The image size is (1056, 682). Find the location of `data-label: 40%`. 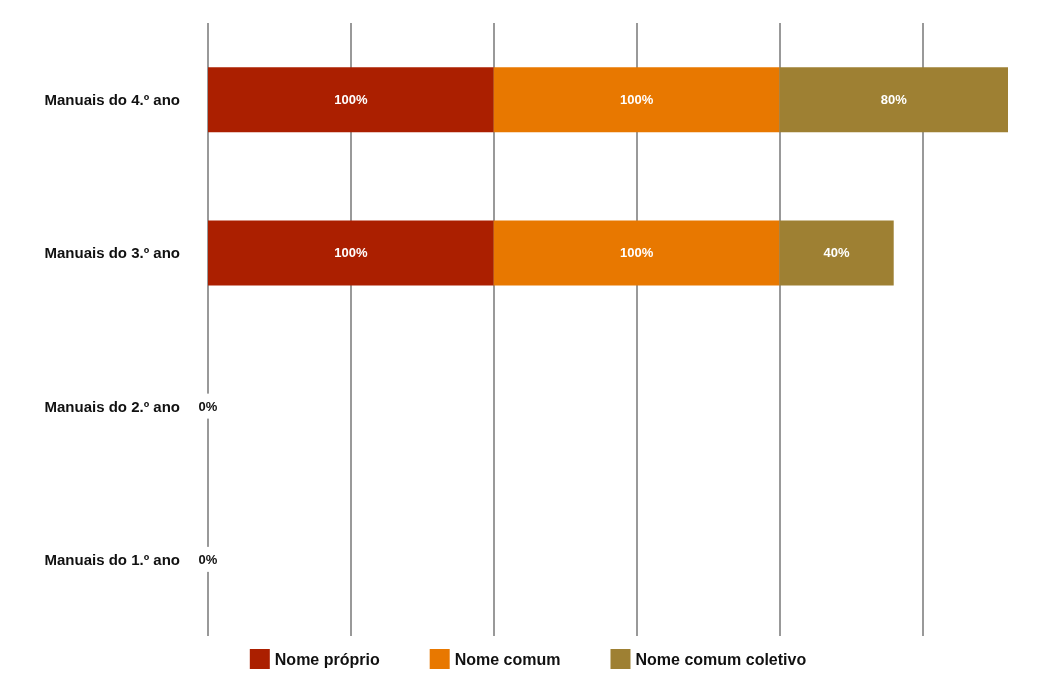

data-label: 40% is located at coordinates (837, 253).